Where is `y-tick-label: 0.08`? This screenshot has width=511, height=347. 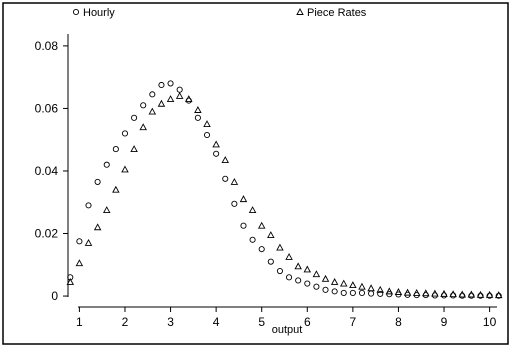 y-tick-label: 0.08 is located at coordinates (47, 46).